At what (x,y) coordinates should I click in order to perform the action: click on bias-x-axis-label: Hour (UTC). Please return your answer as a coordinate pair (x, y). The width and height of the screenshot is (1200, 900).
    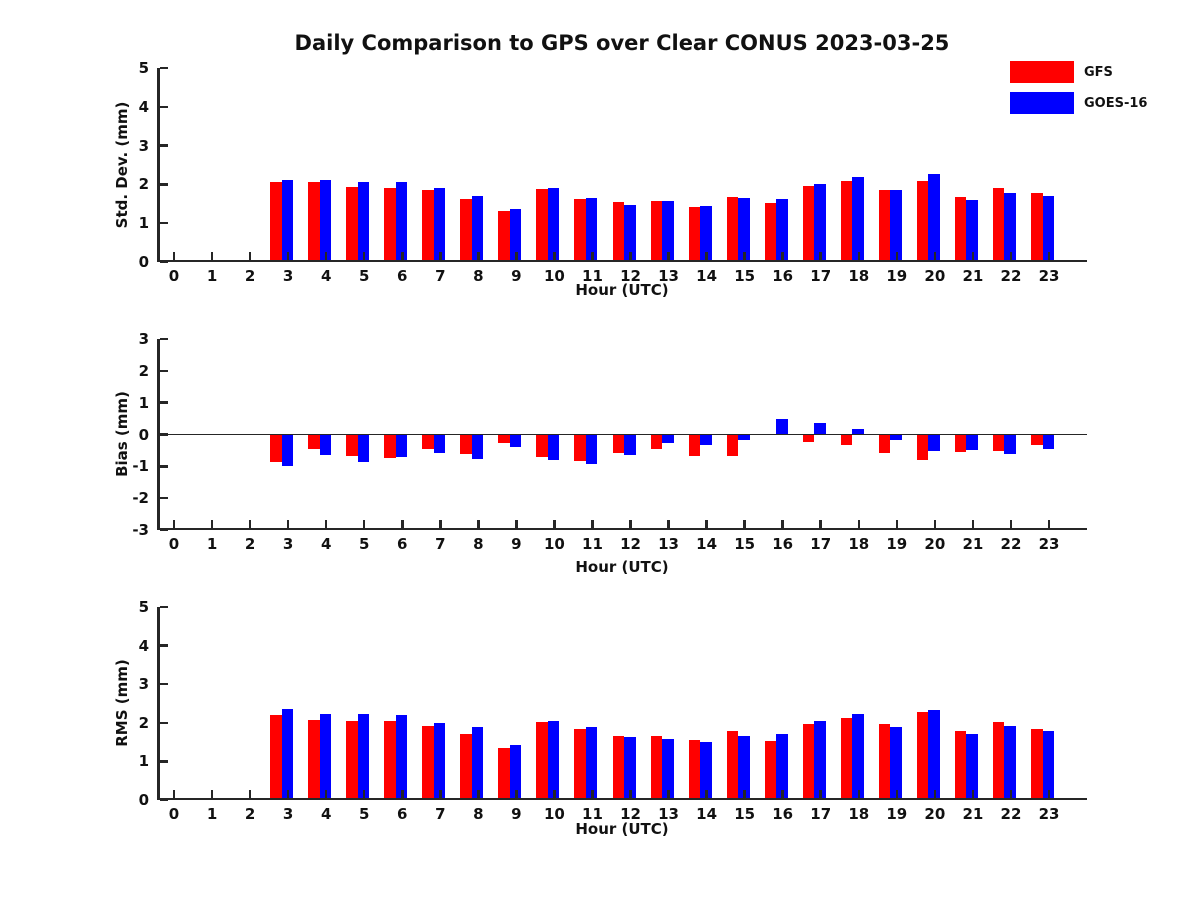
    Looking at the image, I should click on (622, 567).